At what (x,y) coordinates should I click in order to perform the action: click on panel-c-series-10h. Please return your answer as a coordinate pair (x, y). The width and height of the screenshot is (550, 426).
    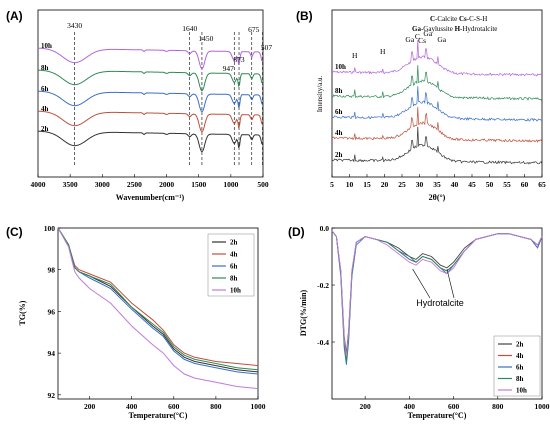
    Looking at the image, I should click on (158, 308).